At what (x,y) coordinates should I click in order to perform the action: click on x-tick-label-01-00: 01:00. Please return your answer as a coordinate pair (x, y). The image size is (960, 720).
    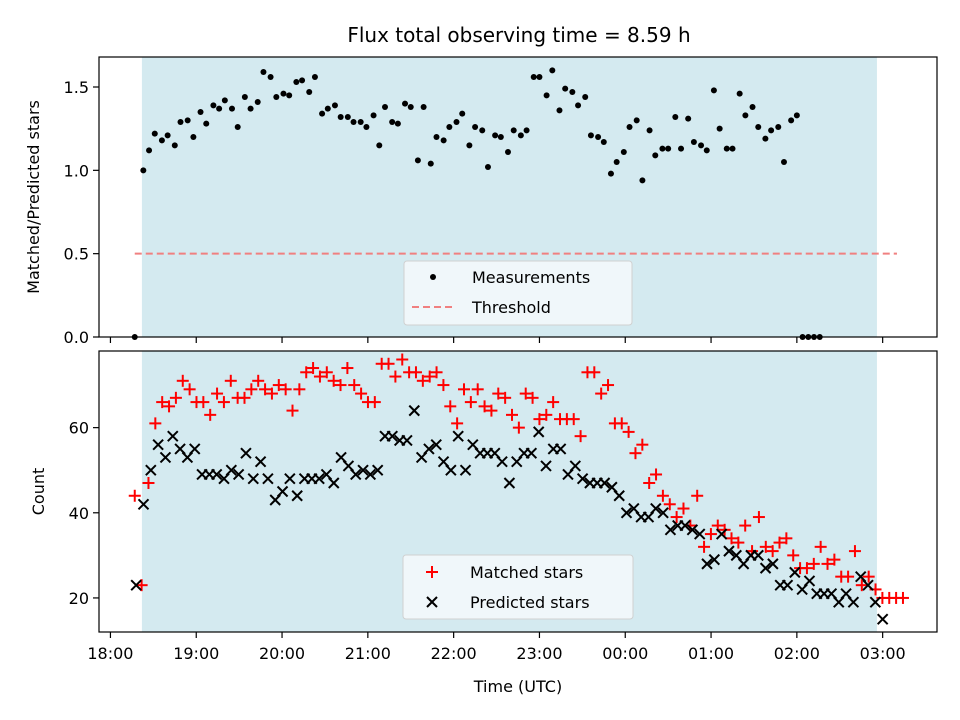
    Looking at the image, I should click on (711, 653).